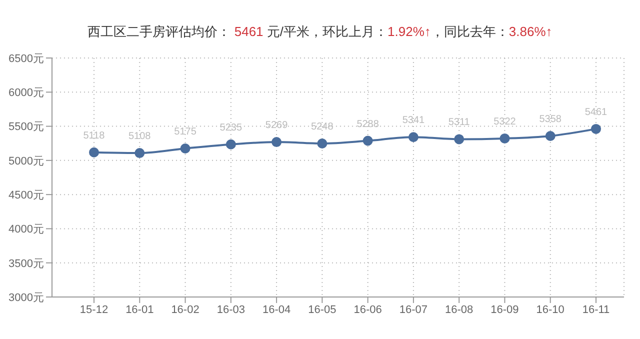 The height and width of the screenshot is (339, 640). Describe the element at coordinates (140, 136) in the screenshot. I see `data-label: 5108` at that location.